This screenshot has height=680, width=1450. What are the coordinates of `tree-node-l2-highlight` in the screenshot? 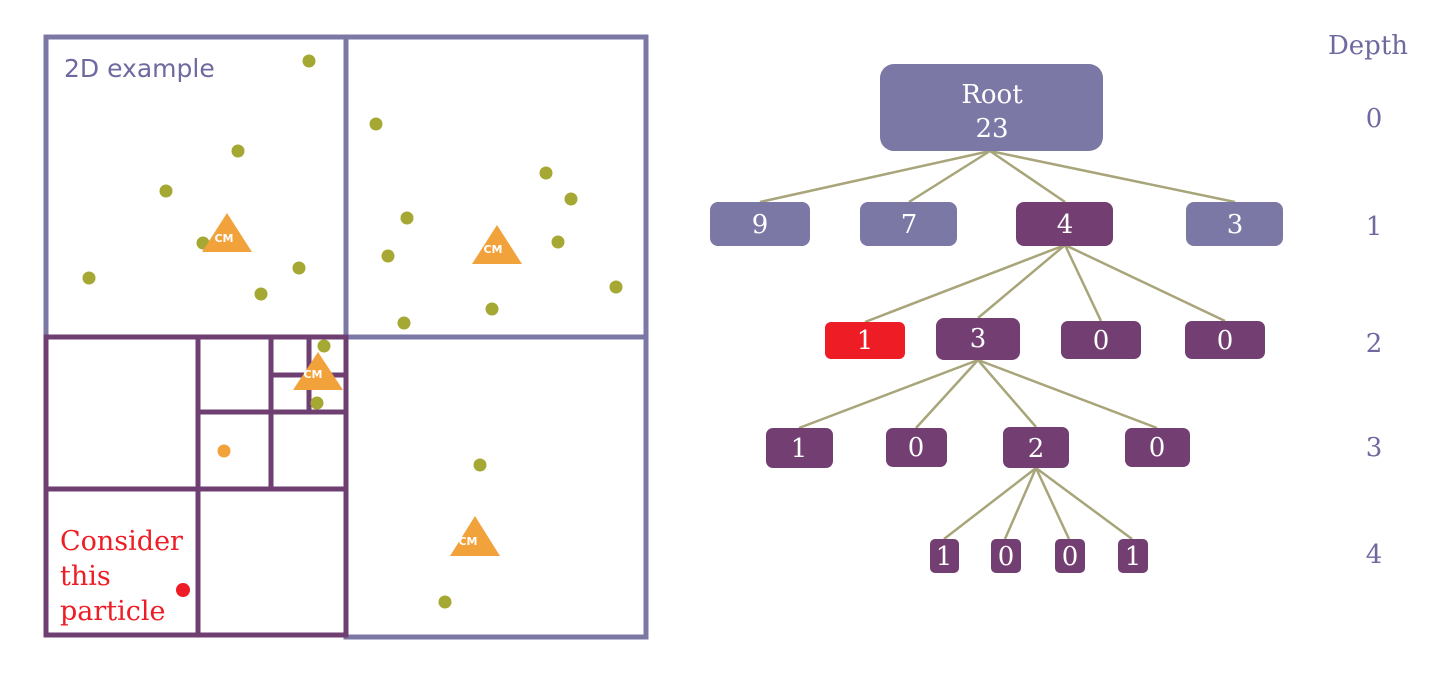 It's located at (865, 340).